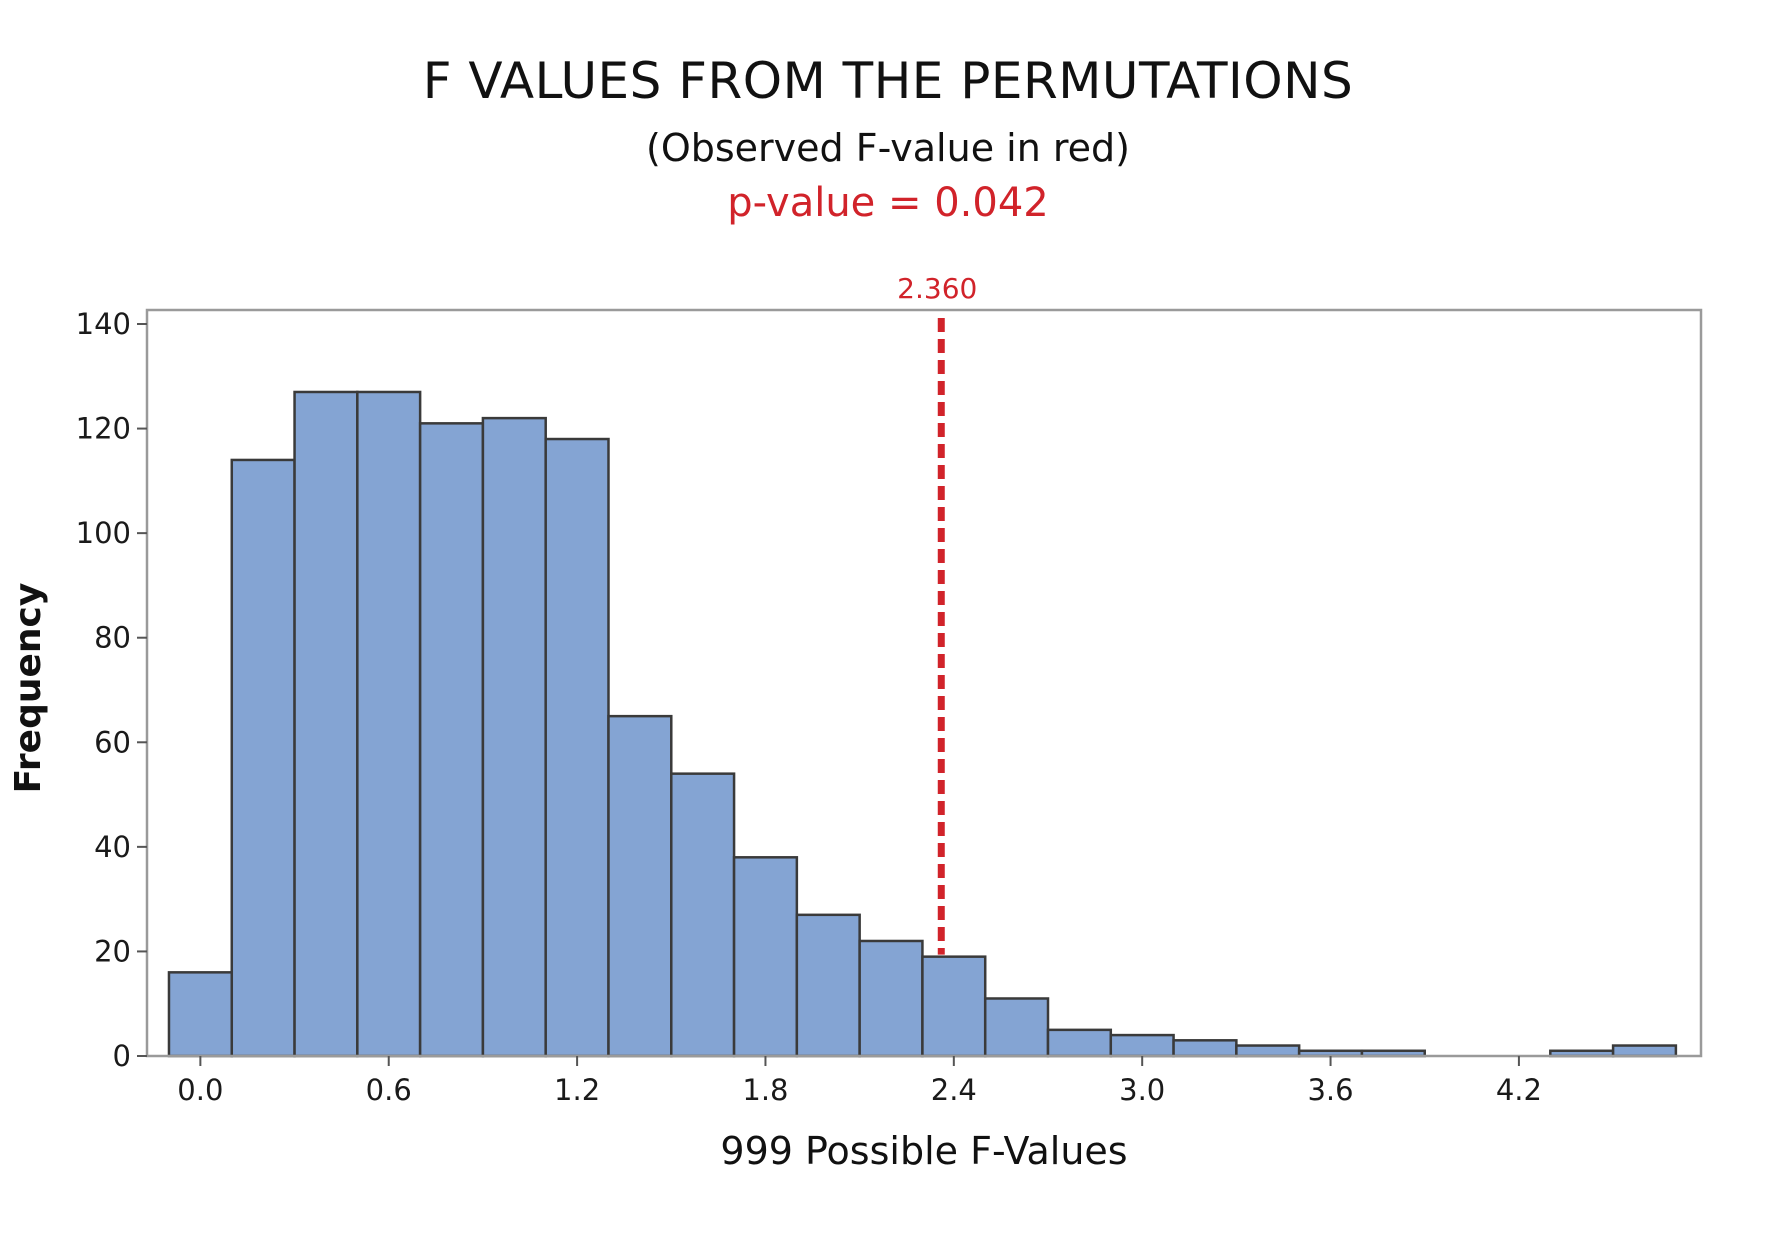 The height and width of the screenshot is (1238, 1776). I want to click on y-axis-label: Frequency, so click(28, 688).